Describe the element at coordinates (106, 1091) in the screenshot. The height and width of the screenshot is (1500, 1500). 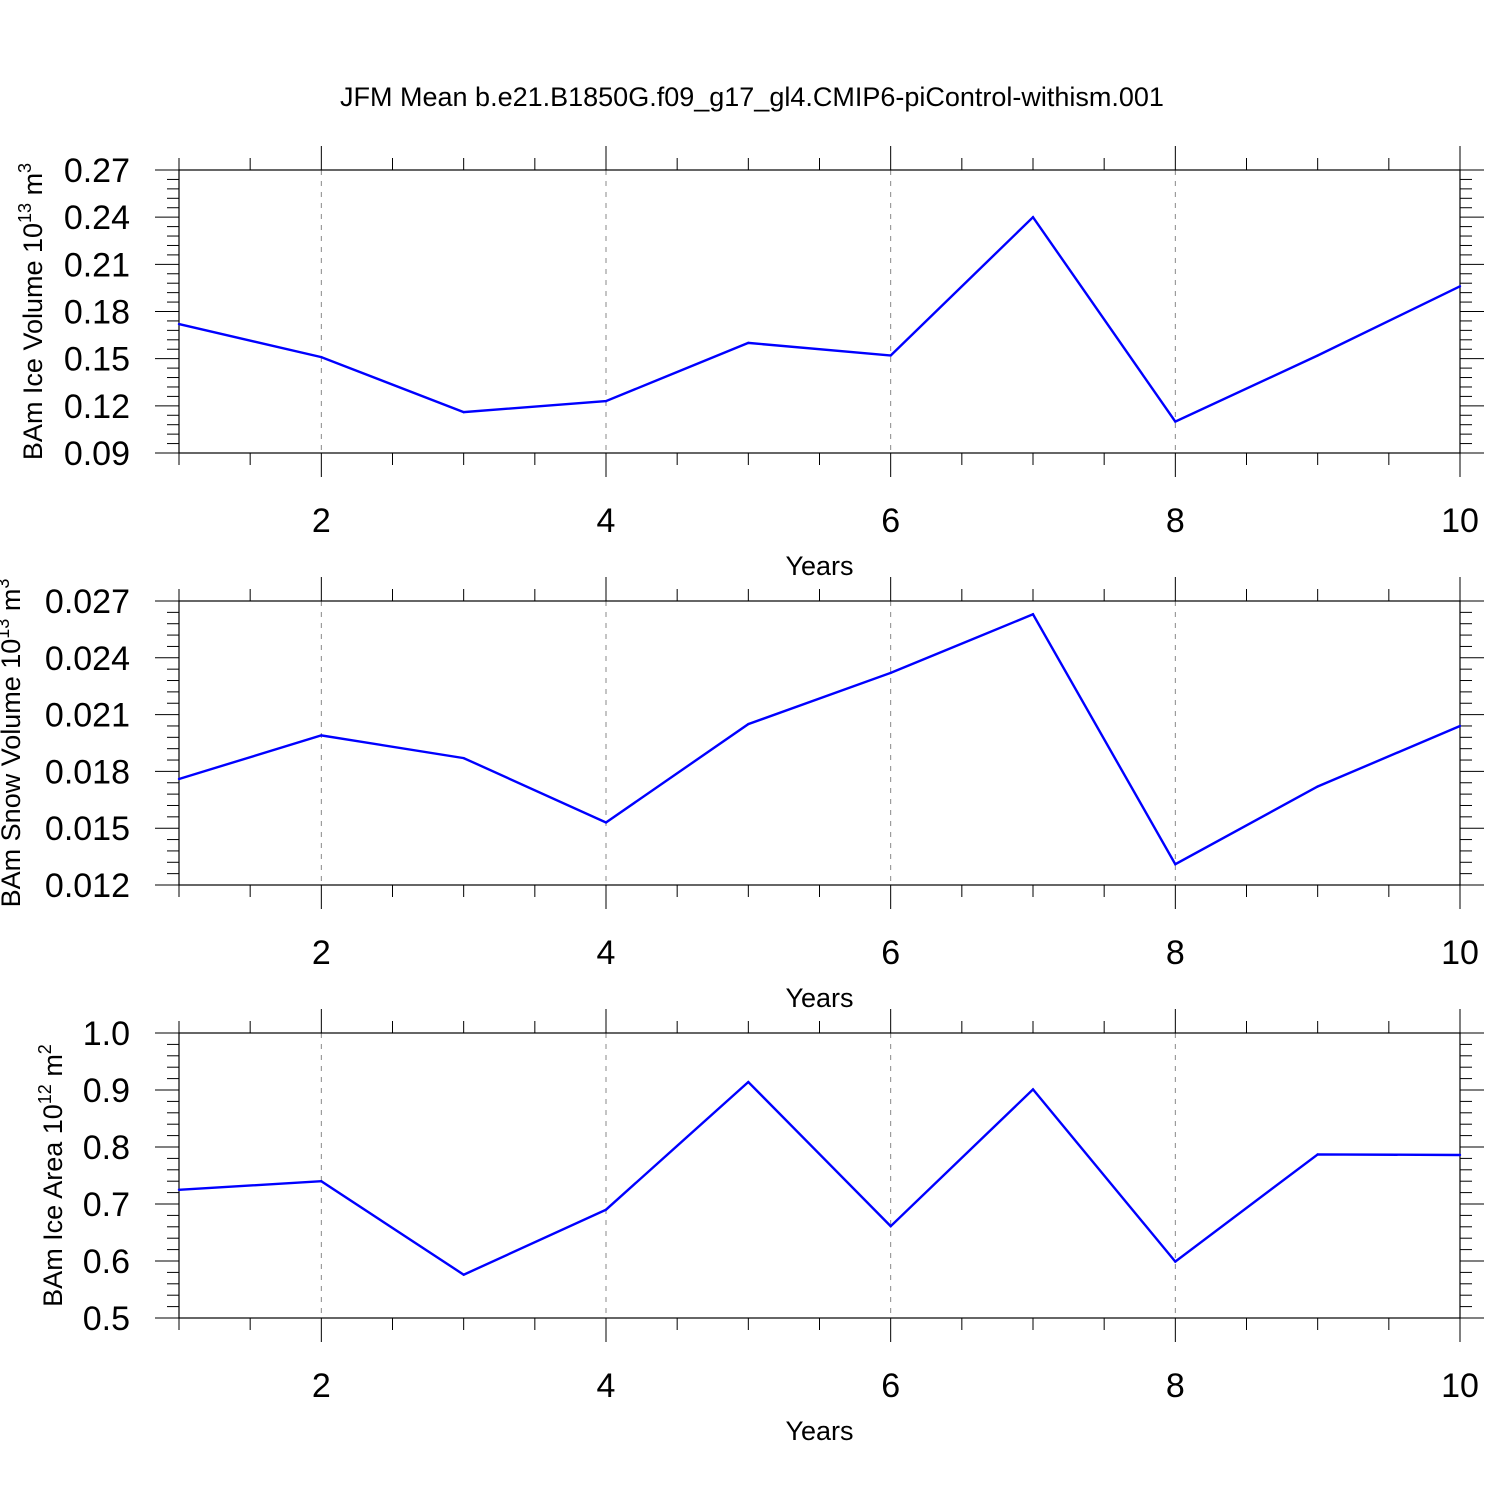
I see `y-tick-label: 0.9` at that location.